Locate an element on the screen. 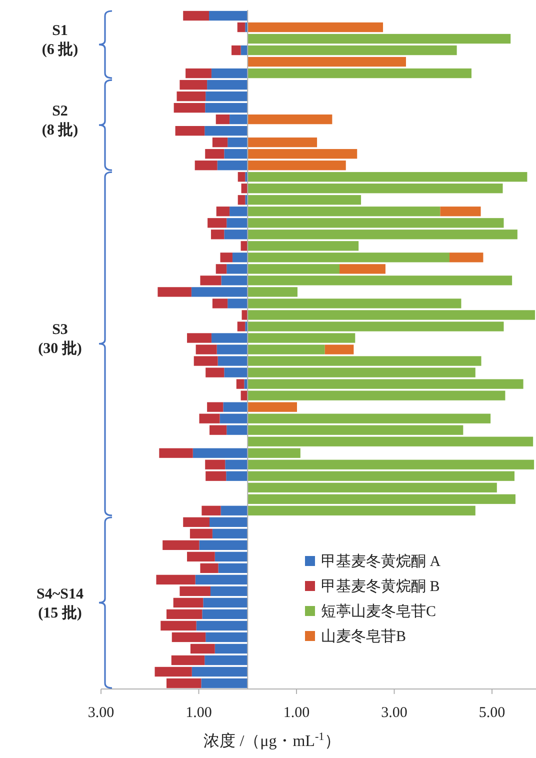  y-tick-label: S4~S14 (15 批) is located at coordinates (60, 604).